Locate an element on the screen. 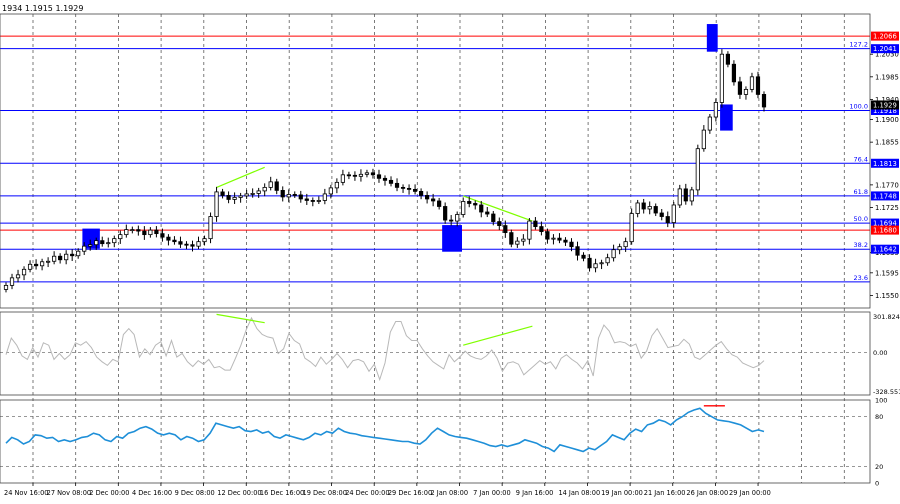 This screenshot has height=504, width=900. y-tick-label: 1.1855 is located at coordinates (887, 143).